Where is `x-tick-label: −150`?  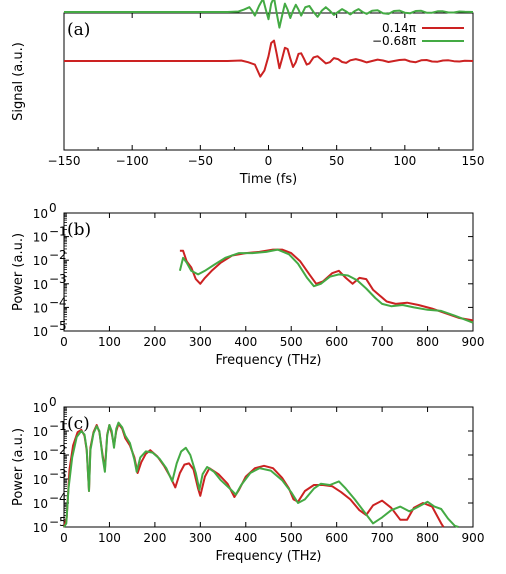
x-tick-label: −150 is located at coordinates (64, 161).